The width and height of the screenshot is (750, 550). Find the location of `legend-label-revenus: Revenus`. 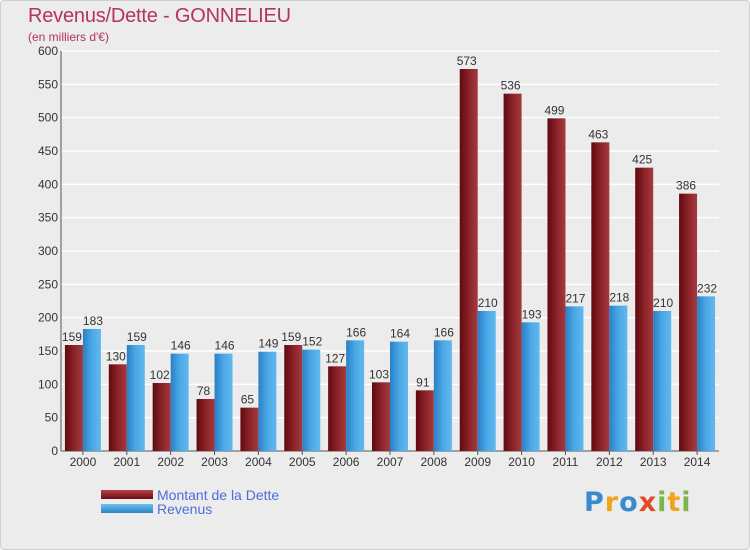

legend-label-revenus: Revenus is located at coordinates (185, 509).